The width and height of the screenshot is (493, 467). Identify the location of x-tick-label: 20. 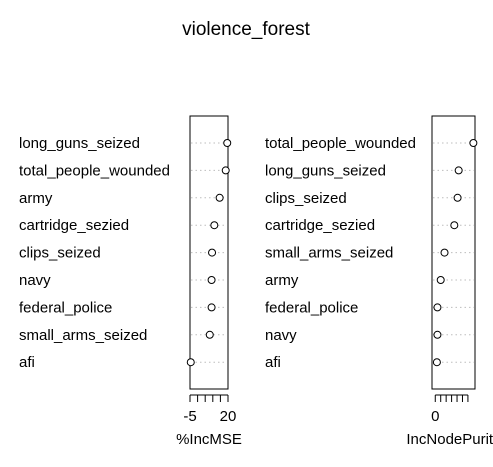
(228, 416).